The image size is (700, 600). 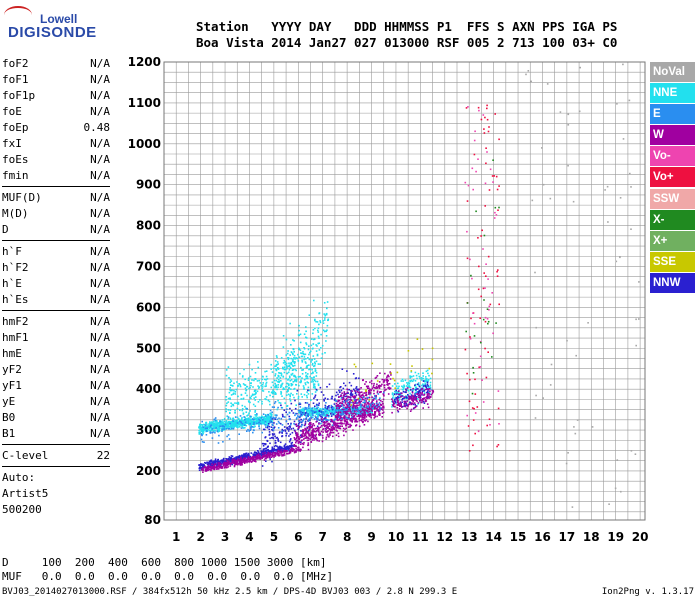 I want to click on param-row: hmF1 N/A, so click(x=56, y=338).